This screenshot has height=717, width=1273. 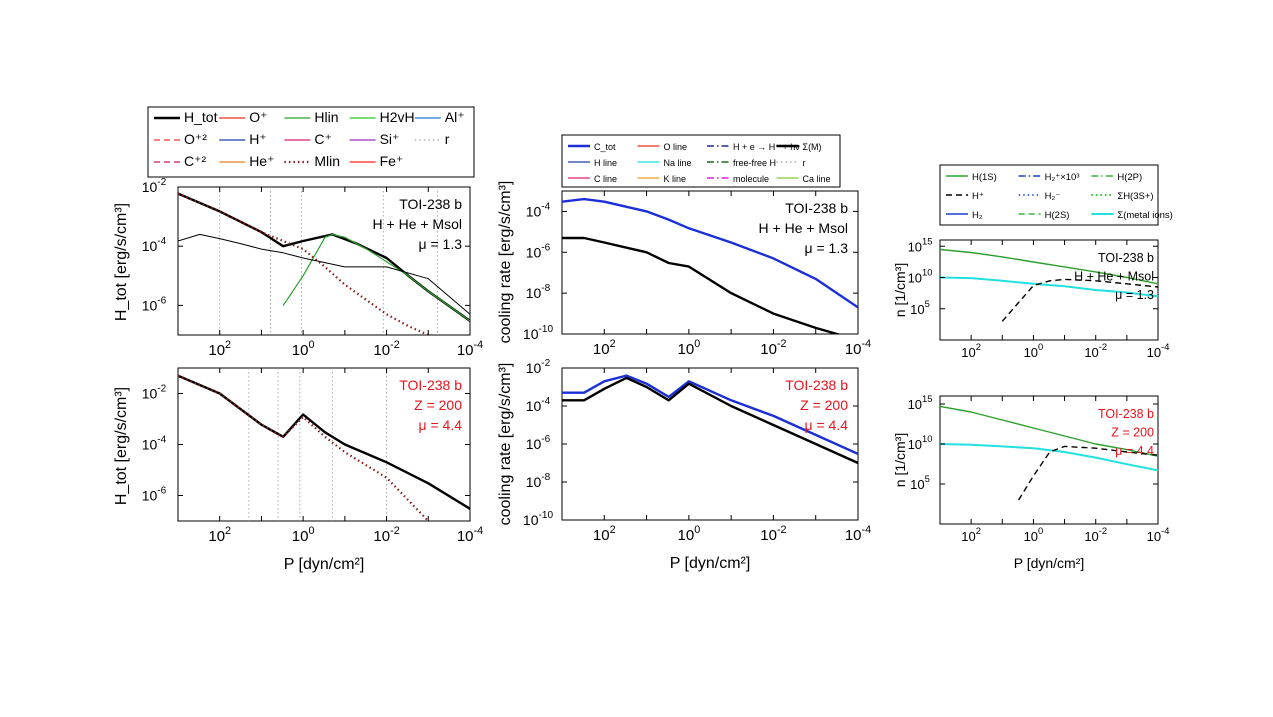 What do you see at coordinates (311, 142) in the screenshot?
I see `left-legend-box` at bounding box center [311, 142].